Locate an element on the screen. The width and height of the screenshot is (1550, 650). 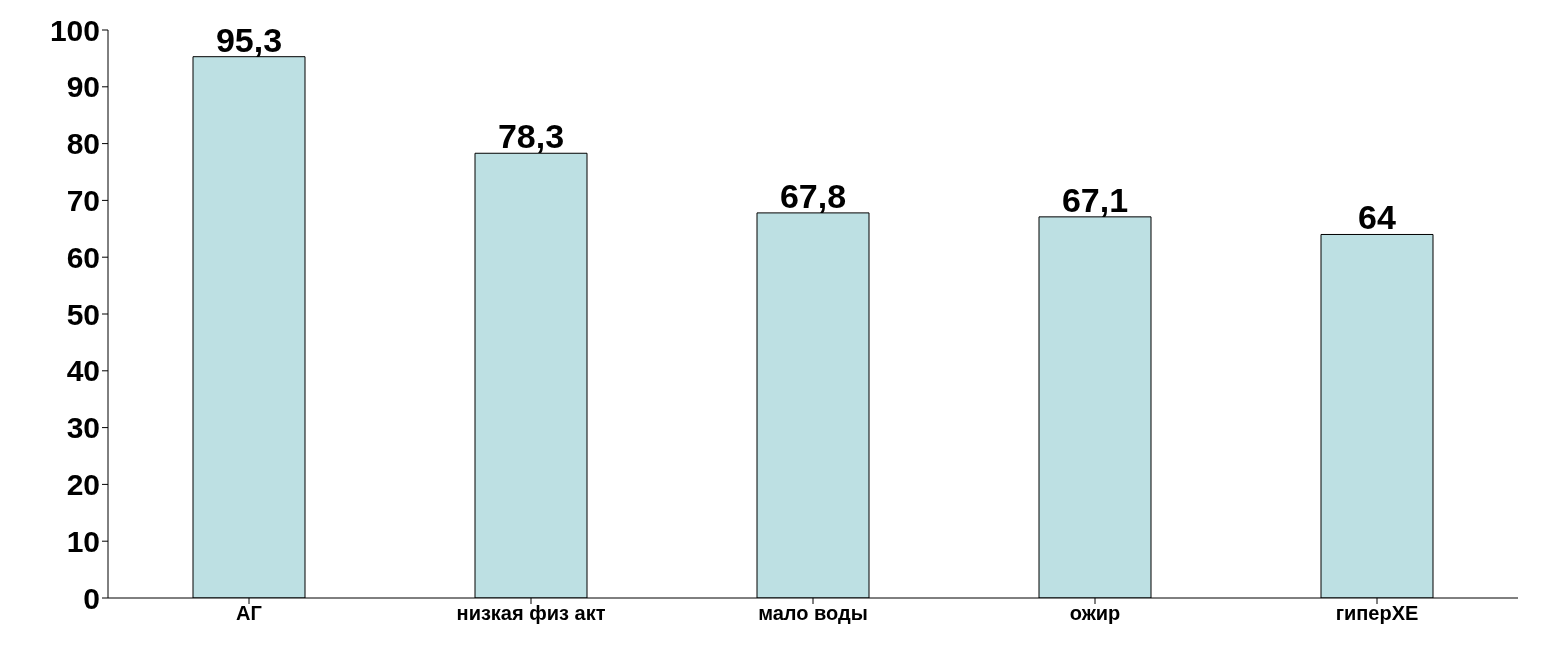
x-tick-label: гиперХЕ is located at coordinates (1377, 613).